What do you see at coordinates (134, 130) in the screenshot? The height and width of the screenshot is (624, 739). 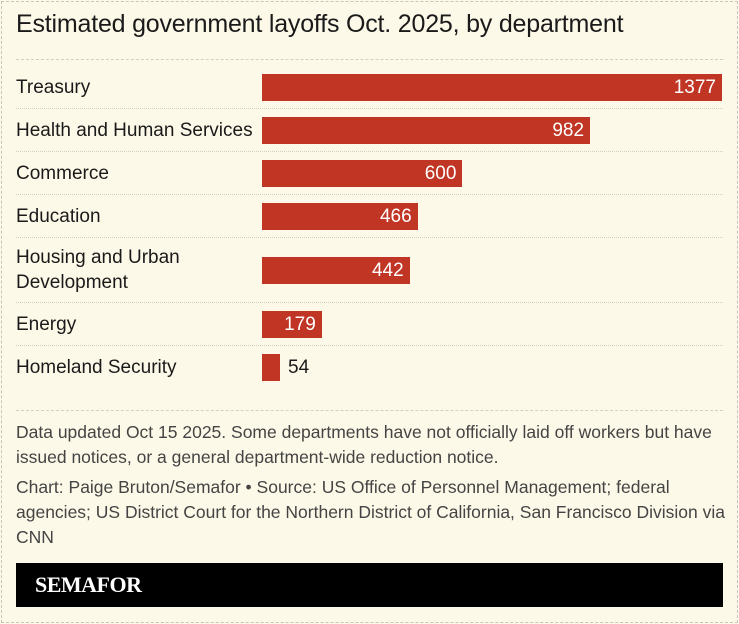 I see `category-label: Health and Human Services` at bounding box center [134, 130].